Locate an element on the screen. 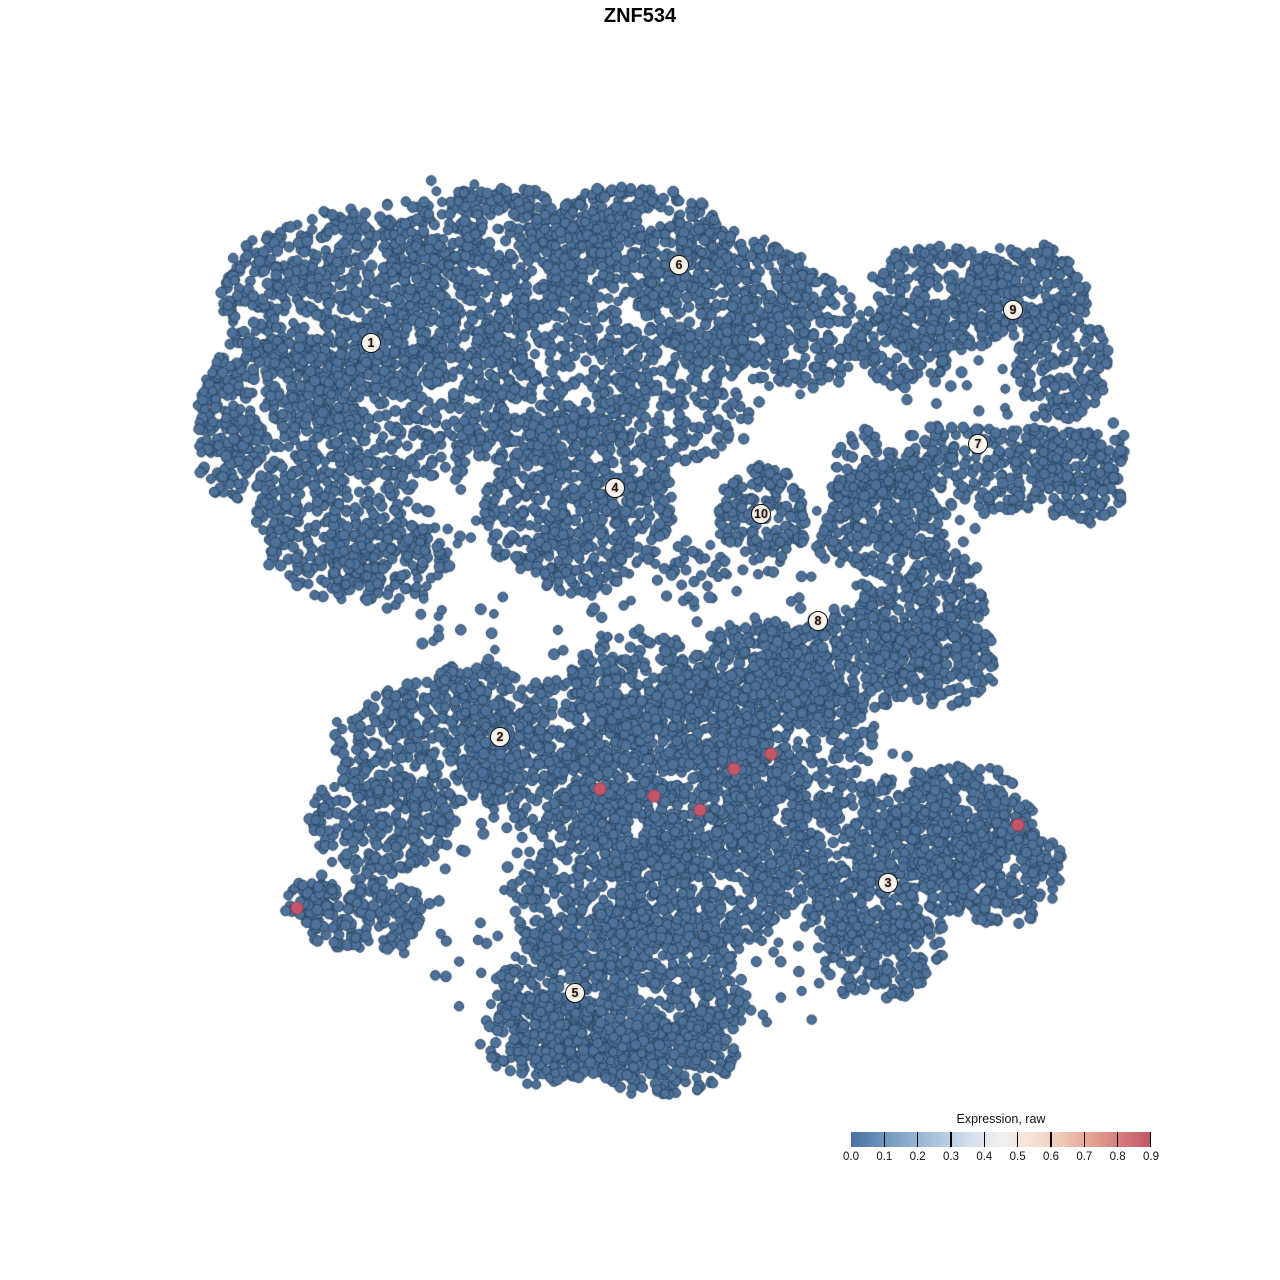 The image size is (1280, 1280). cluster-label-1: 1 is located at coordinates (371, 343).